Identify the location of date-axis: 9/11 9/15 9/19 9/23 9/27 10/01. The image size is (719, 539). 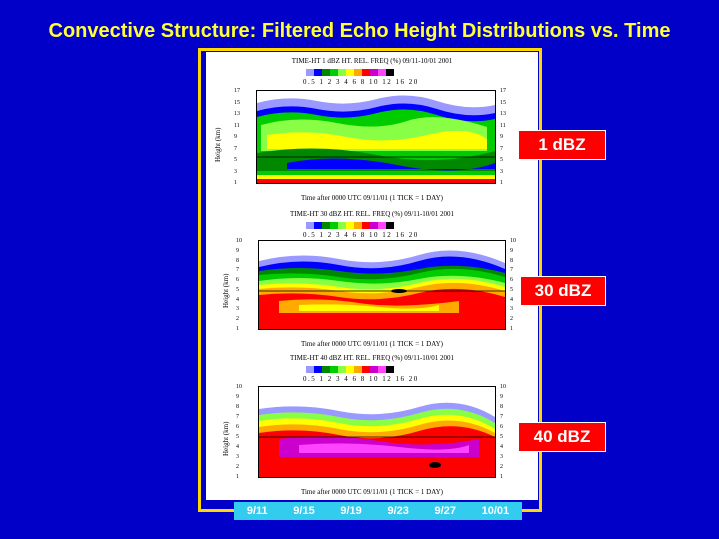
(378, 511).